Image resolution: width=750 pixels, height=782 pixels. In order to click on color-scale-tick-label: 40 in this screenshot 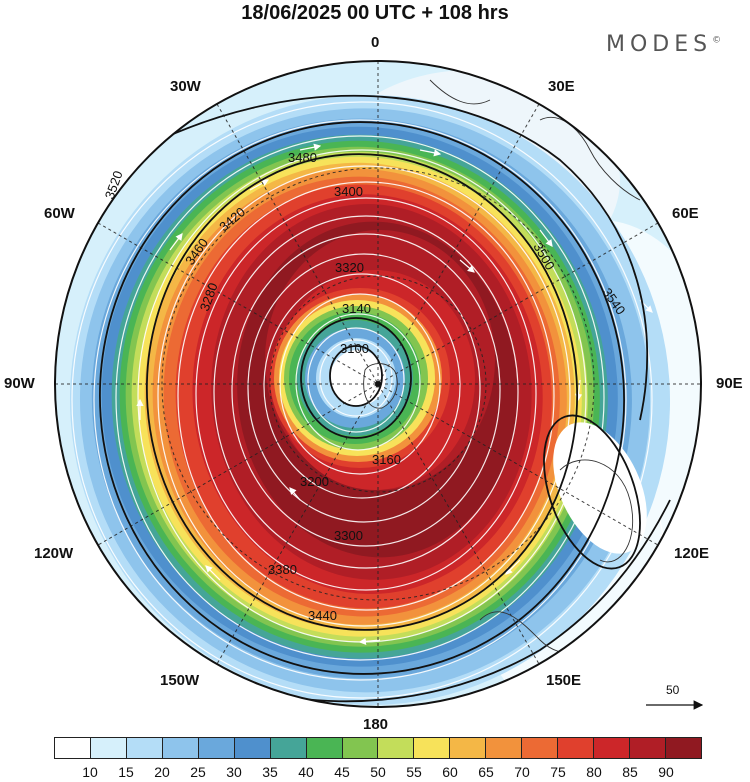, I will do `click(306, 772)`.